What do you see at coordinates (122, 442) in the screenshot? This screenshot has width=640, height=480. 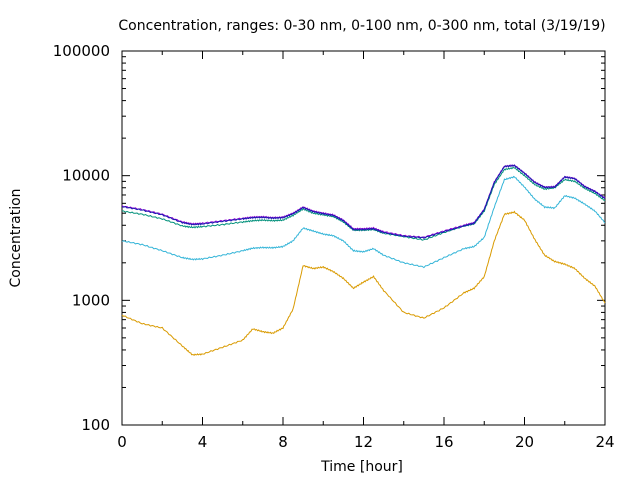 I see `x-tick-label: 0` at bounding box center [122, 442].